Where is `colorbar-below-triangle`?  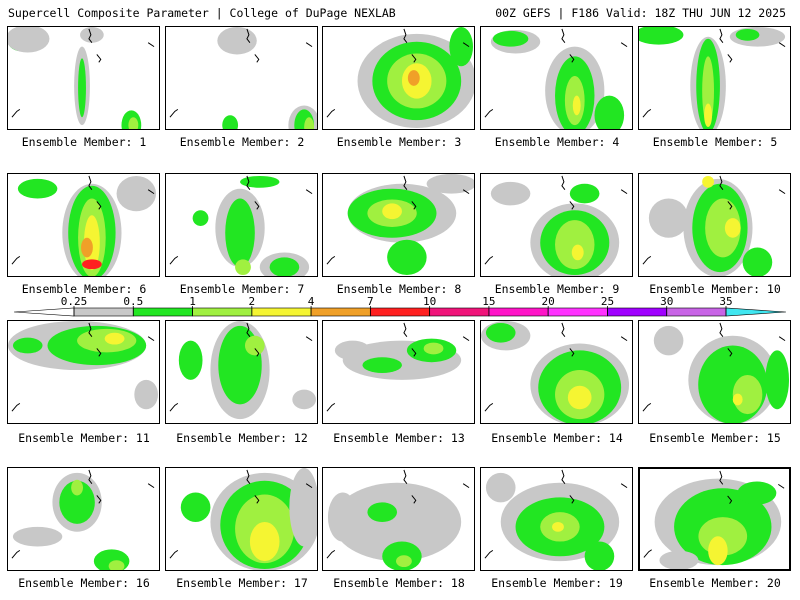
colorbar-below-triangle is located at coordinates (44, 312).